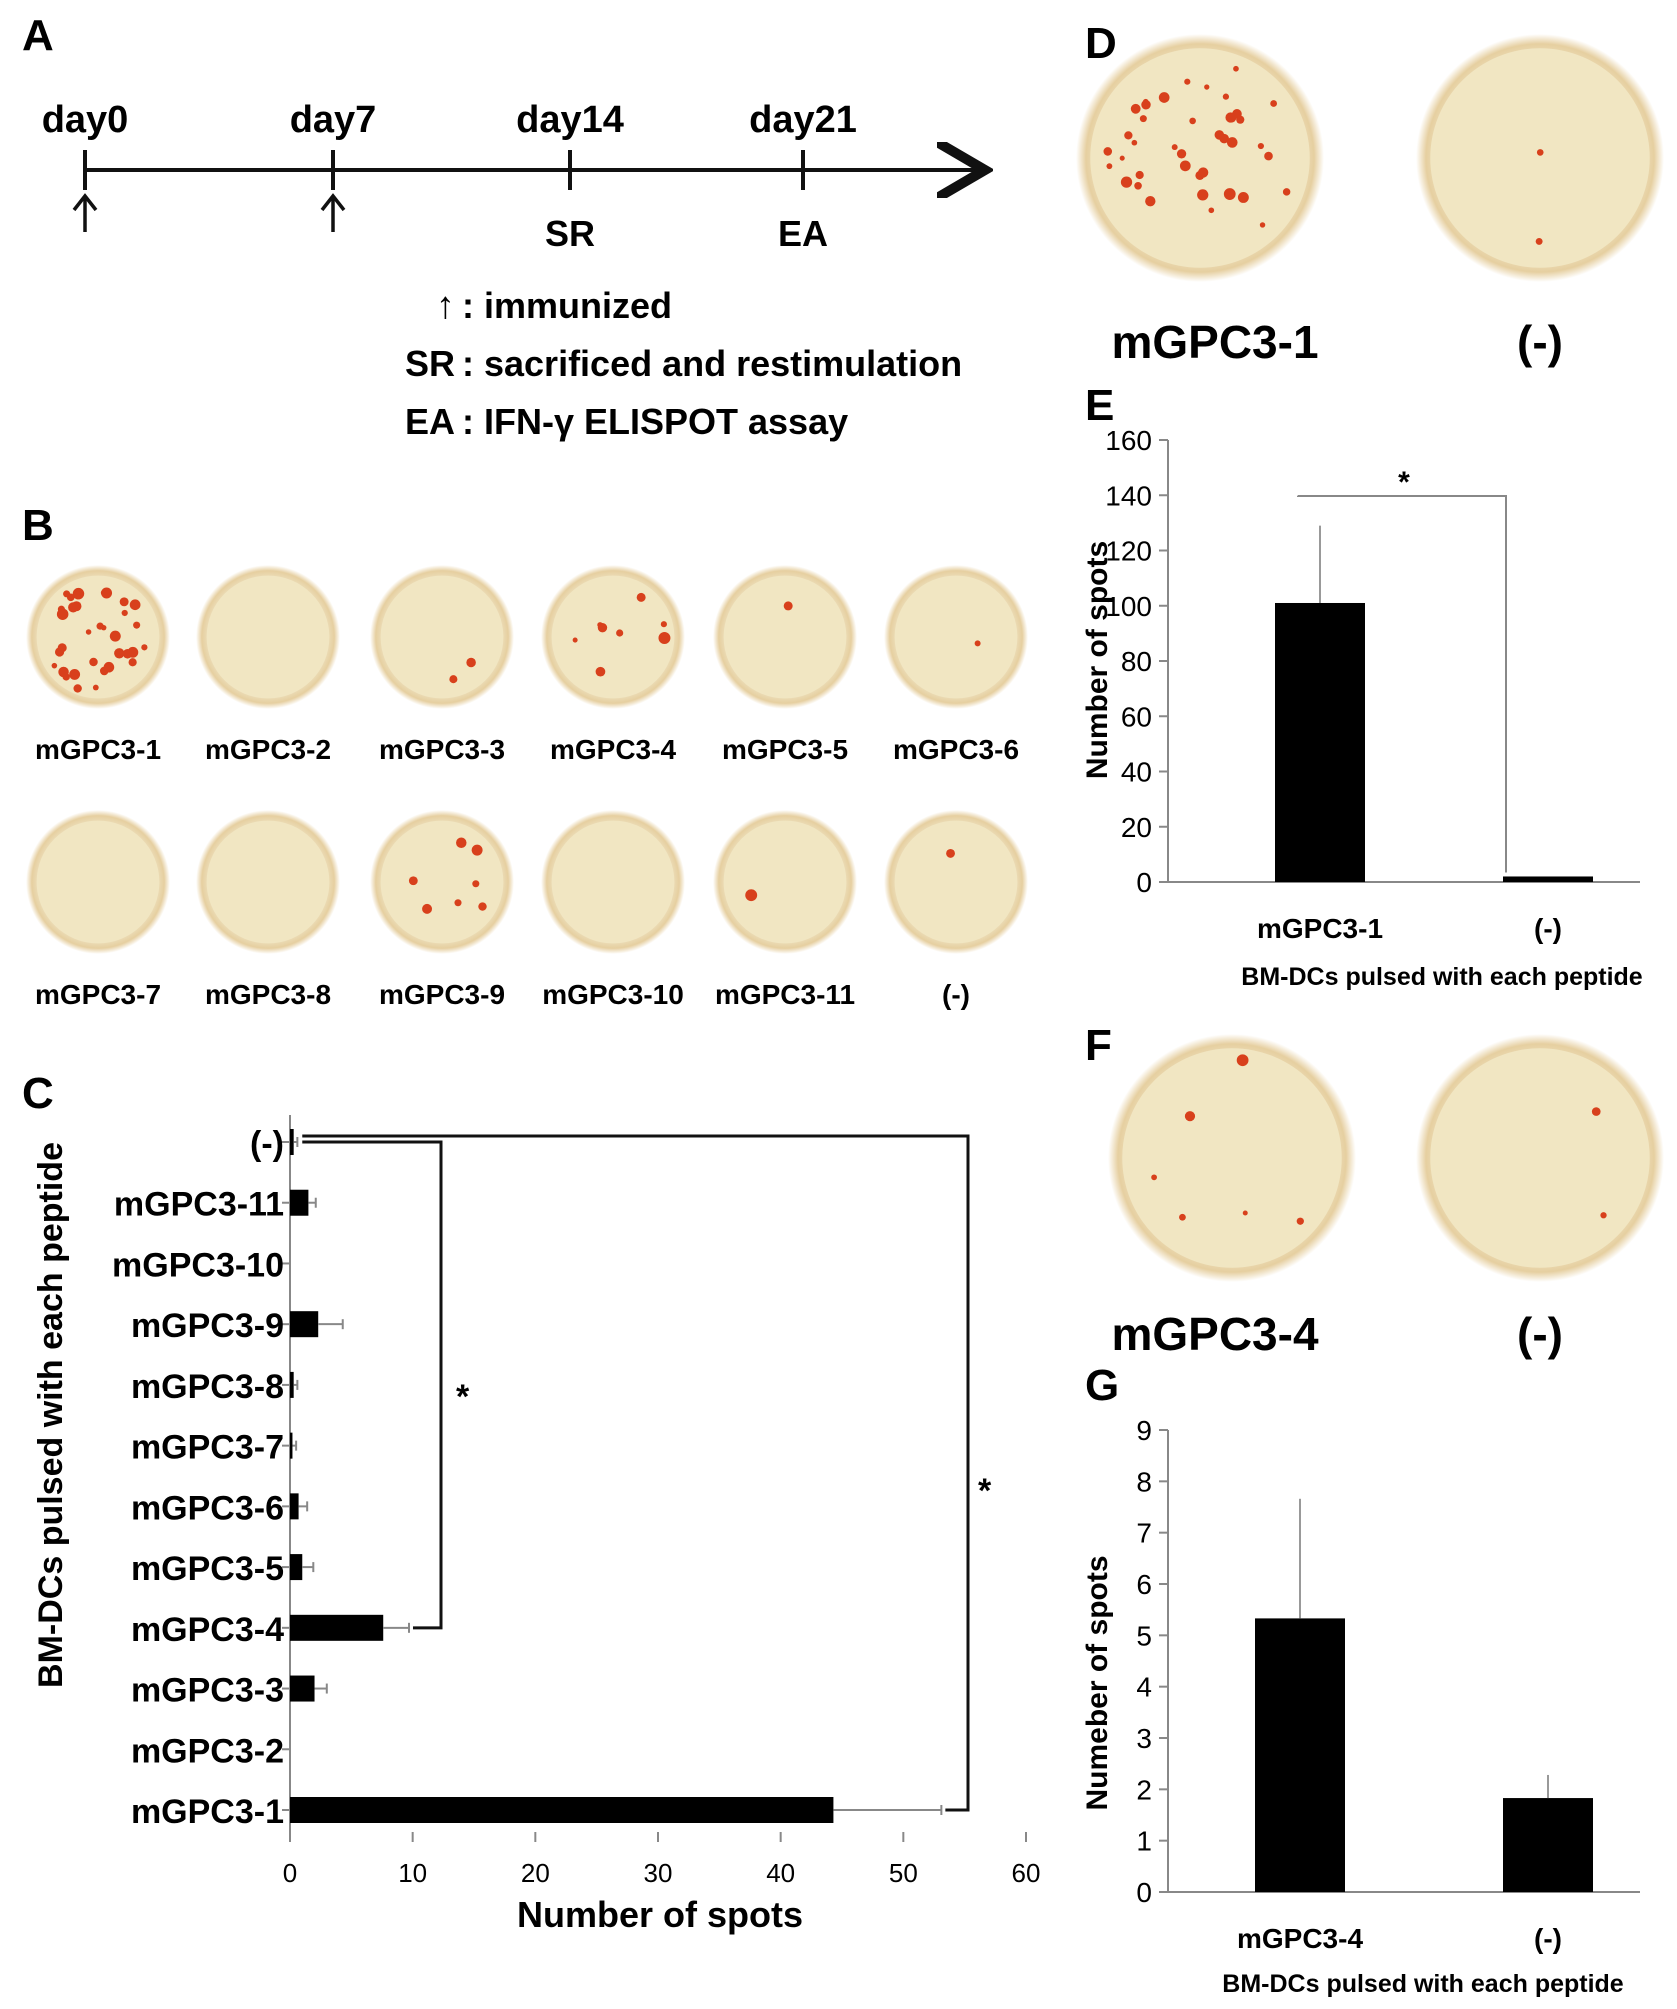 Image resolution: width=1677 pixels, height=2009 pixels. Describe the element at coordinates (567, 305) in the screenshot. I see `legend-text-immunized: : immunized` at that location.